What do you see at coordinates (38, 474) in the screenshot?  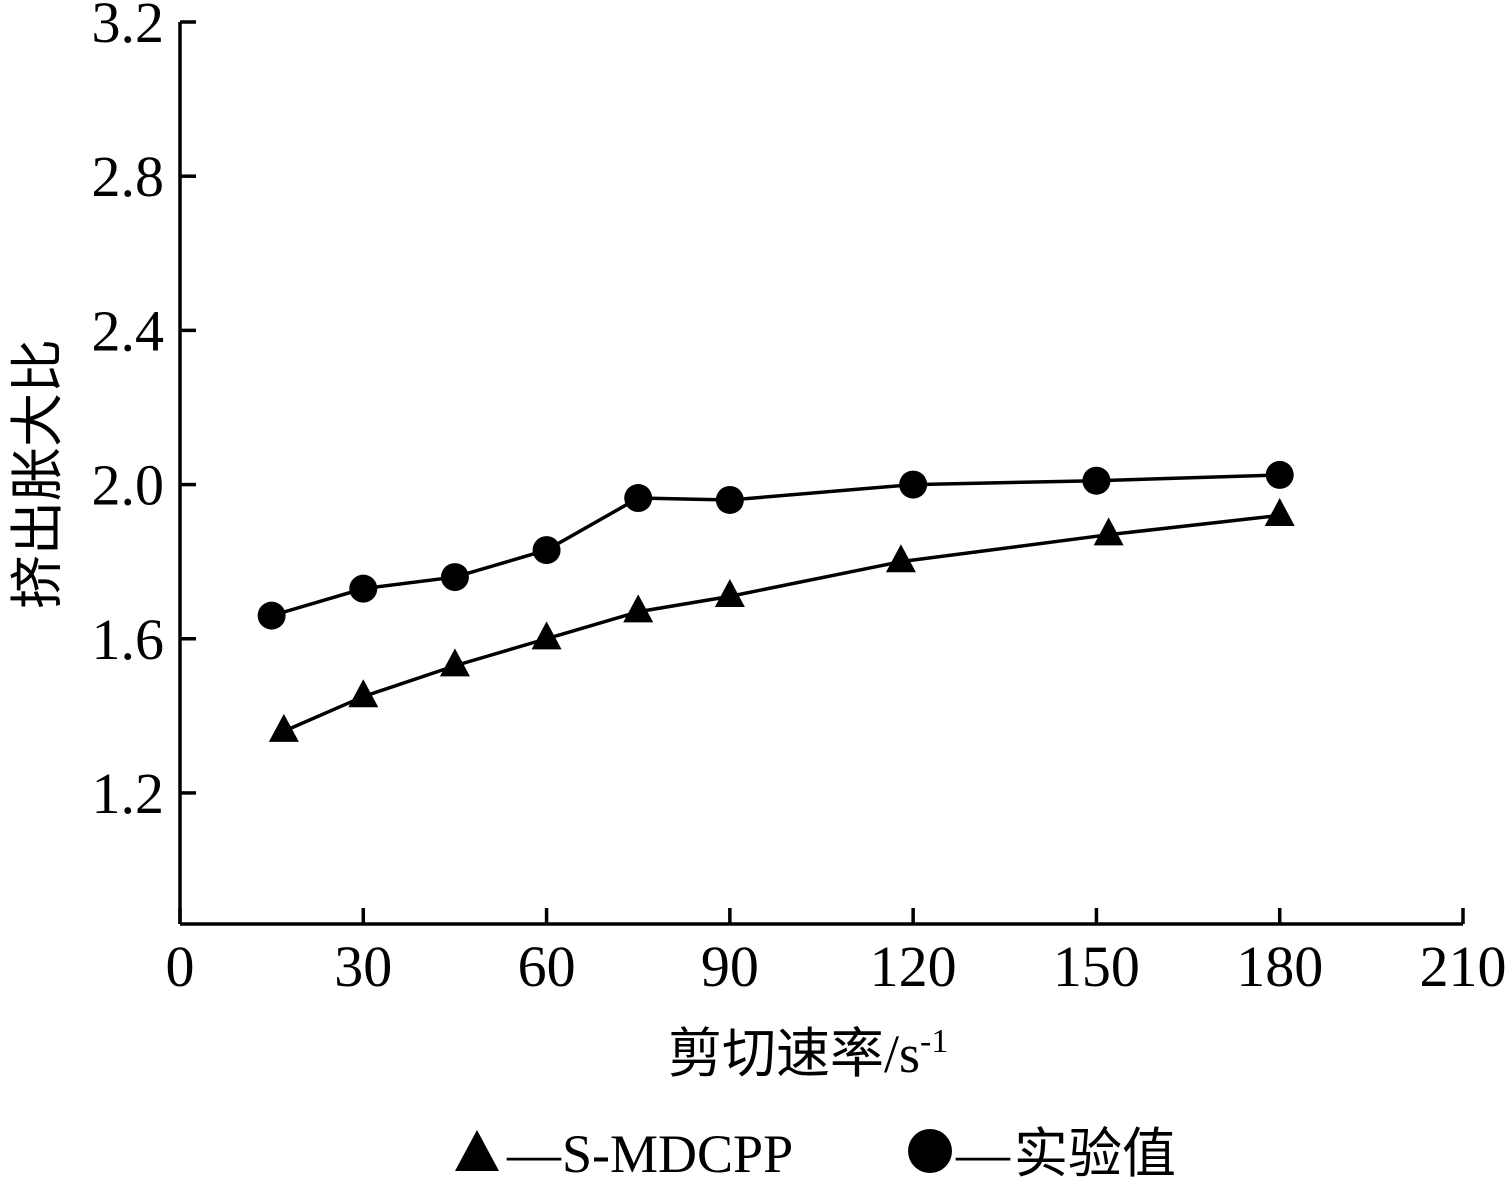 I see `y-axis-title: 挤出胀大比` at bounding box center [38, 474].